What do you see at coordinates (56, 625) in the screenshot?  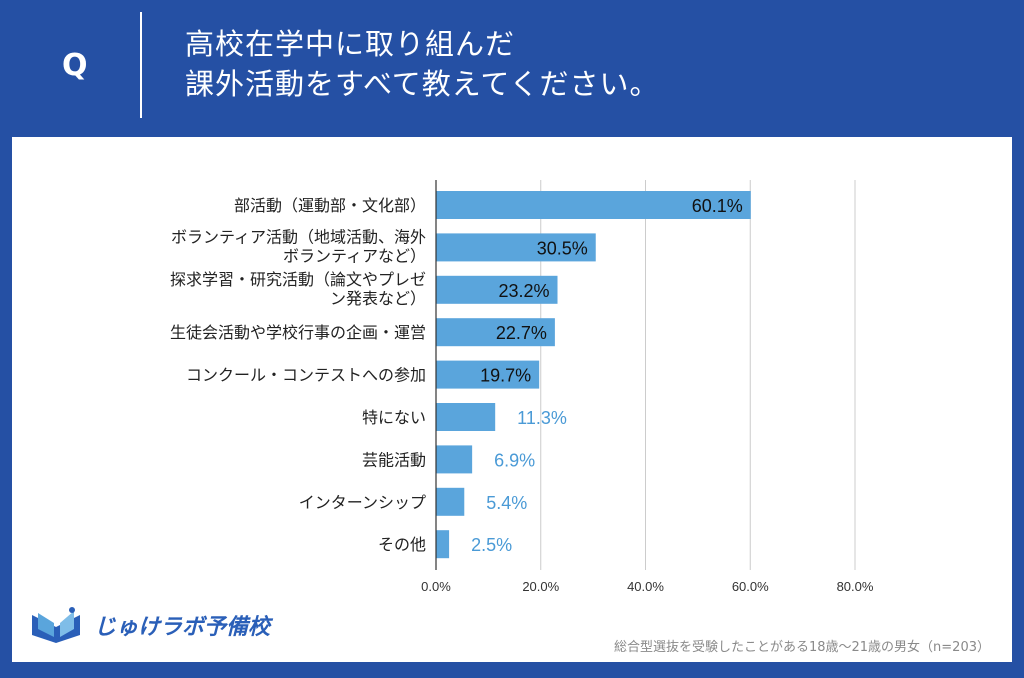 I see `book-logo-icon` at bounding box center [56, 625].